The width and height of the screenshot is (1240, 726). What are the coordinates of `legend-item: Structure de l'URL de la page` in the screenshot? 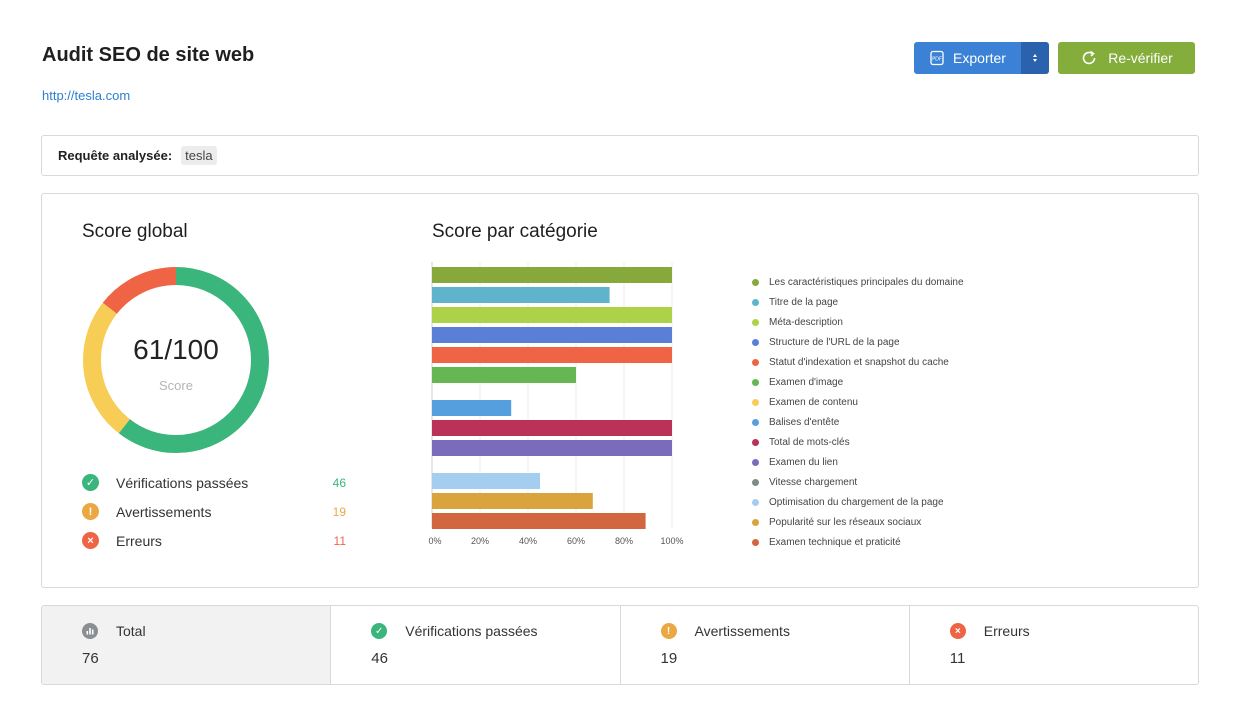 It's located at (858, 342).